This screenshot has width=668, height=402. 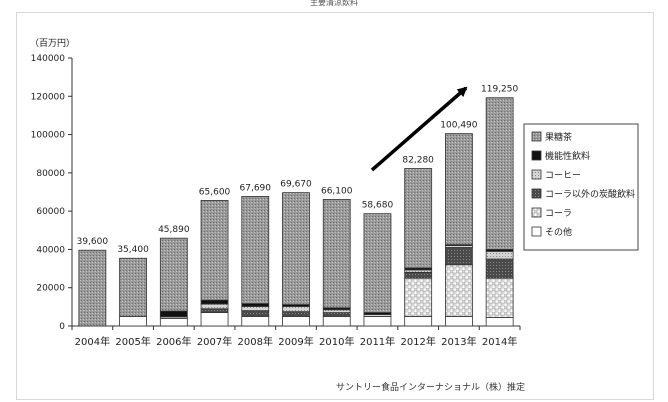 What do you see at coordinates (417, 341) in the screenshot?
I see `x-tick-label: 2012年` at bounding box center [417, 341].